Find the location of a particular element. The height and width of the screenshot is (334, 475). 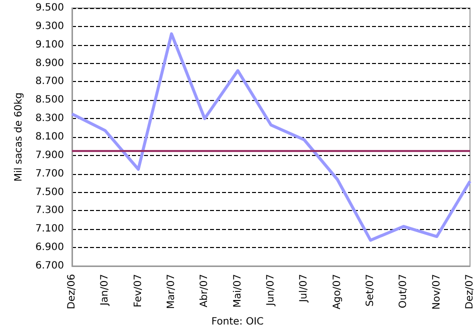

y-tick-label: 7.100 is located at coordinates (49, 229).